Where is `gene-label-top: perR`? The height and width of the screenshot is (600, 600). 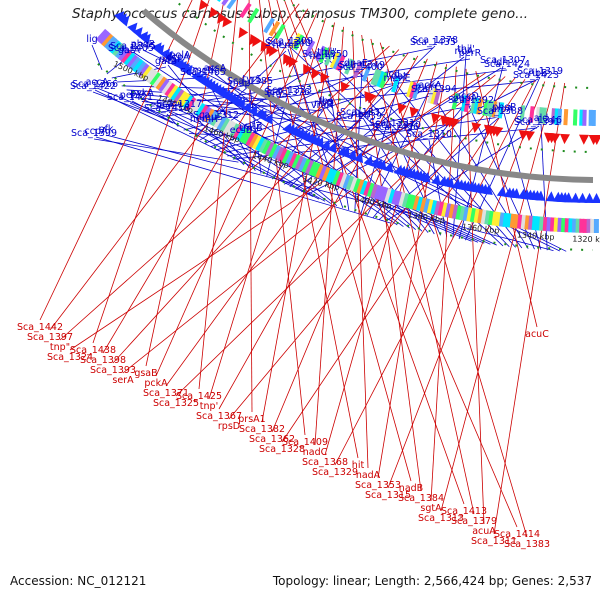 gene-label-top: perR is located at coordinates (470, 53).